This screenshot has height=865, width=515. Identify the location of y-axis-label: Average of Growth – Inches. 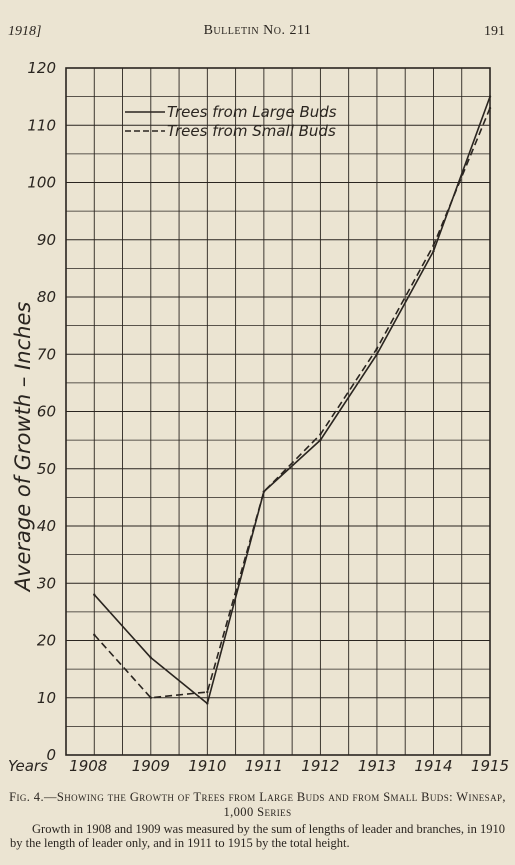
(23, 448).